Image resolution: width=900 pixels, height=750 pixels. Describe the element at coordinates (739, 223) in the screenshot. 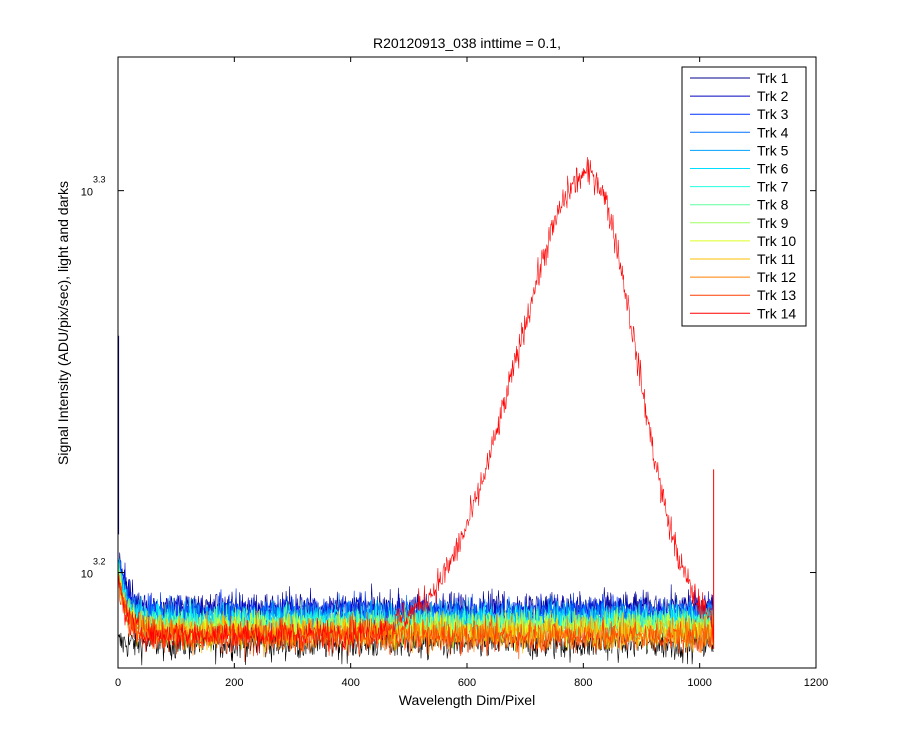

I see `legend-entry-9: Trk 9` at that location.